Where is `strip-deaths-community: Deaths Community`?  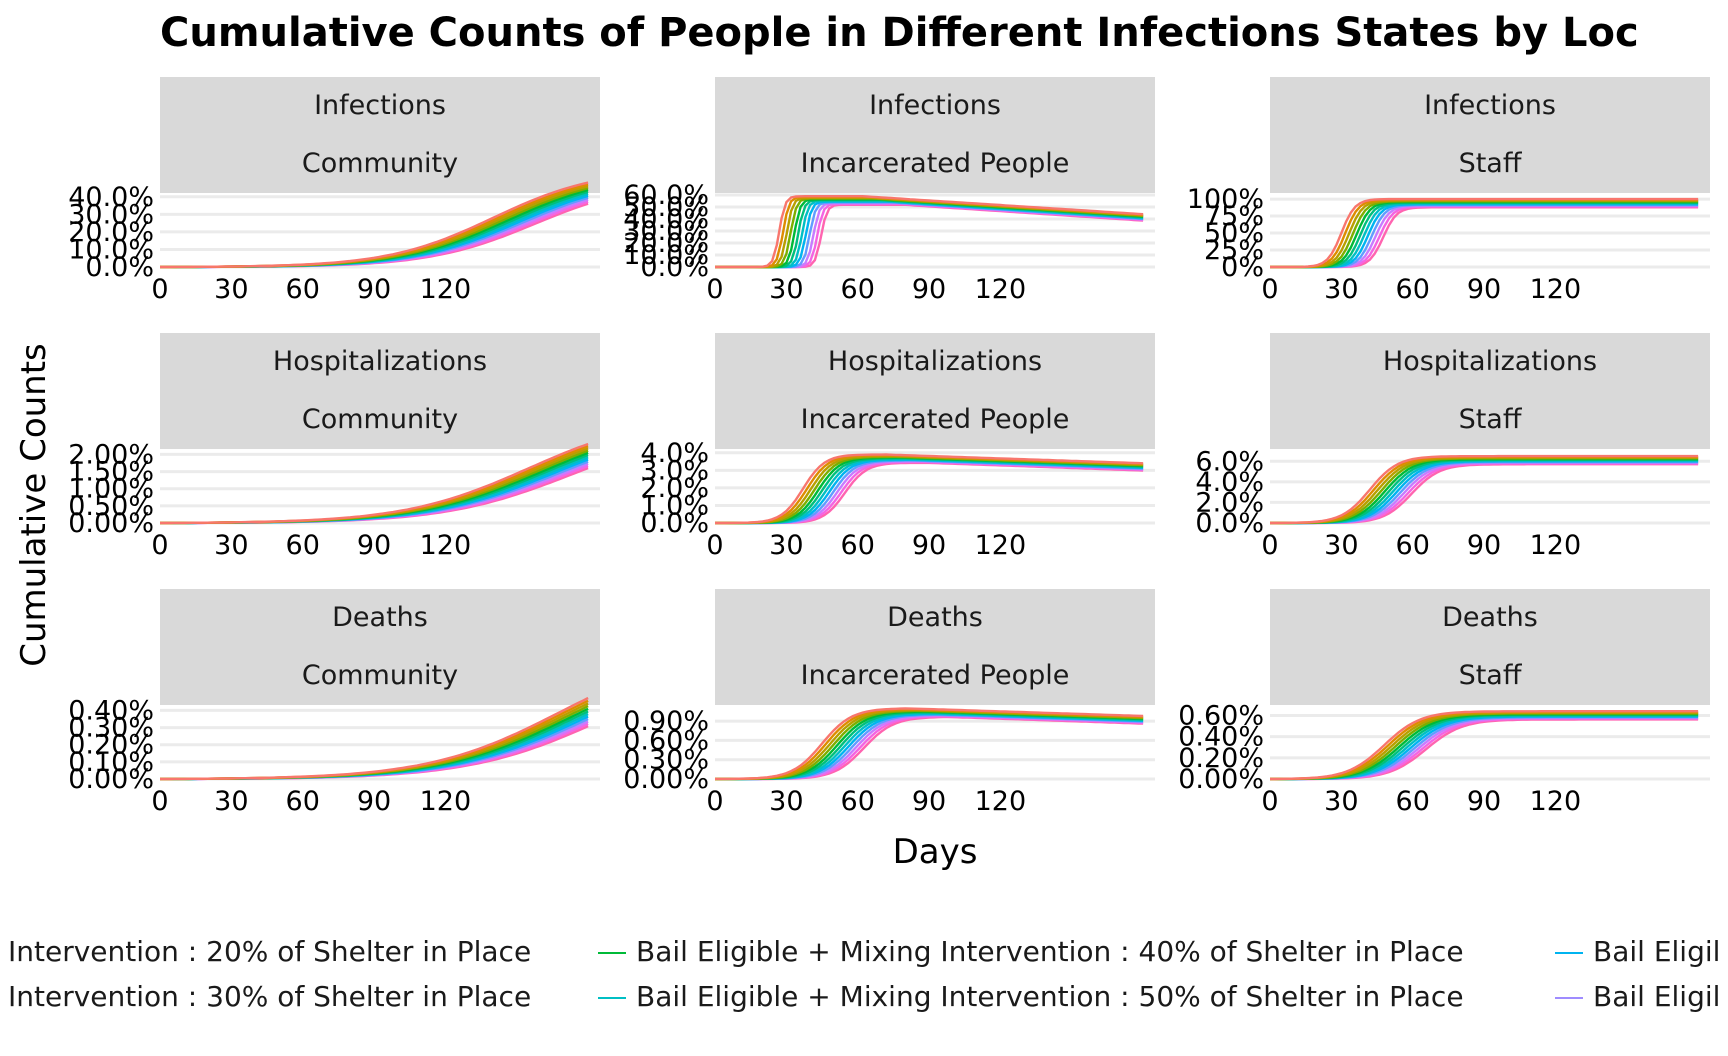 strip-deaths-community: Deaths Community is located at coordinates (380, 647).